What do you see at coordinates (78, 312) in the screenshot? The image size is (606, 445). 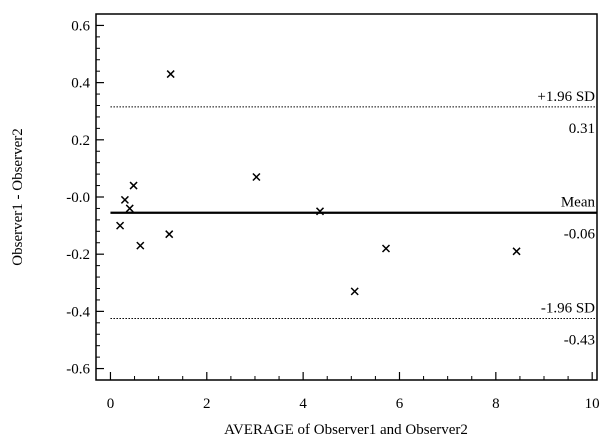 I see `y-tick-label: -0.4` at bounding box center [78, 312].